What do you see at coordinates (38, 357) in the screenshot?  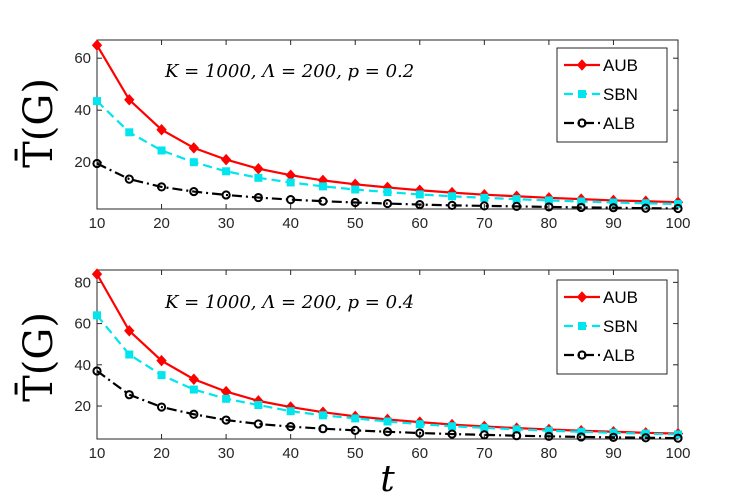 I see `y-axis-label: T̄(G)` at bounding box center [38, 357].